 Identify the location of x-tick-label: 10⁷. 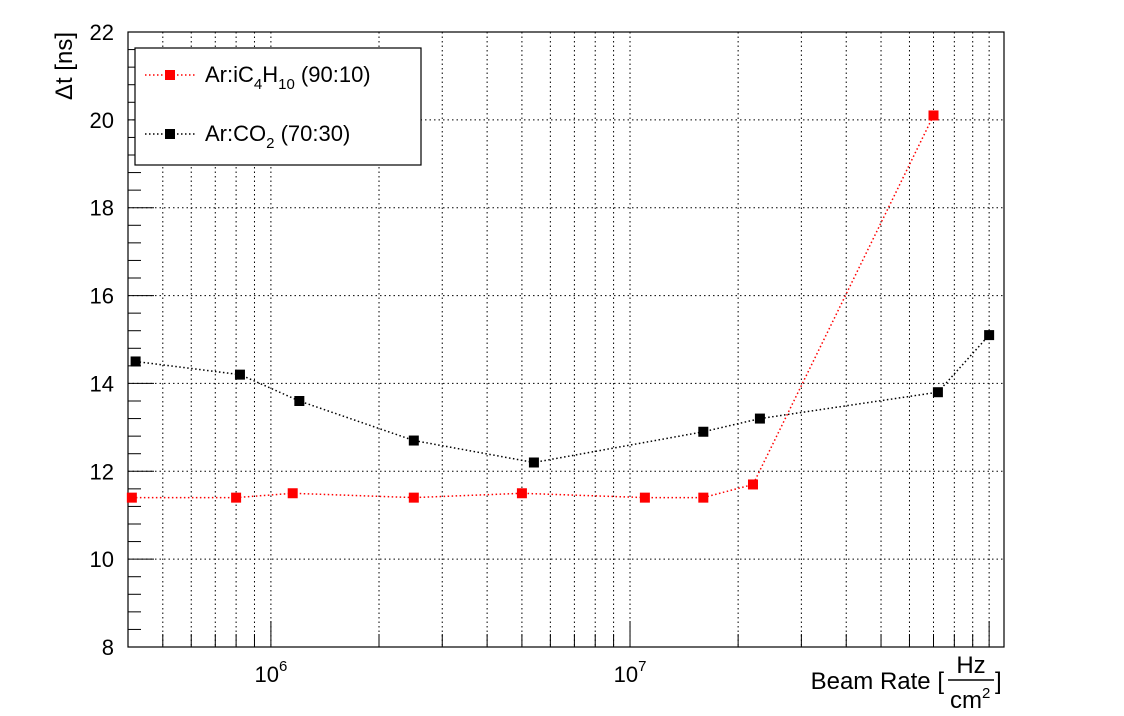
(630, 672).